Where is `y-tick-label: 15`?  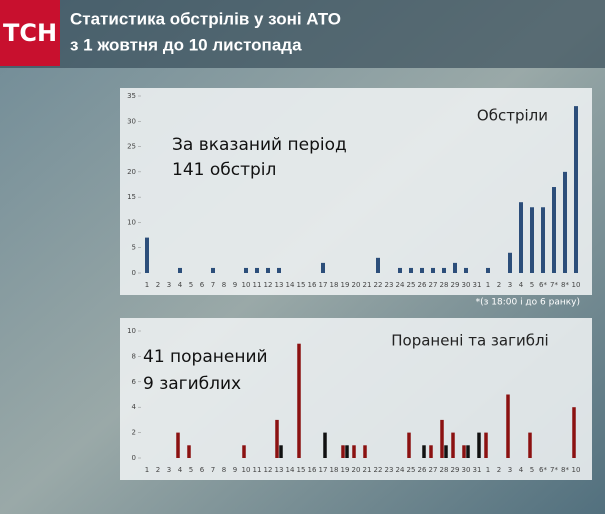 y-tick-label: 15 is located at coordinates (131, 197).